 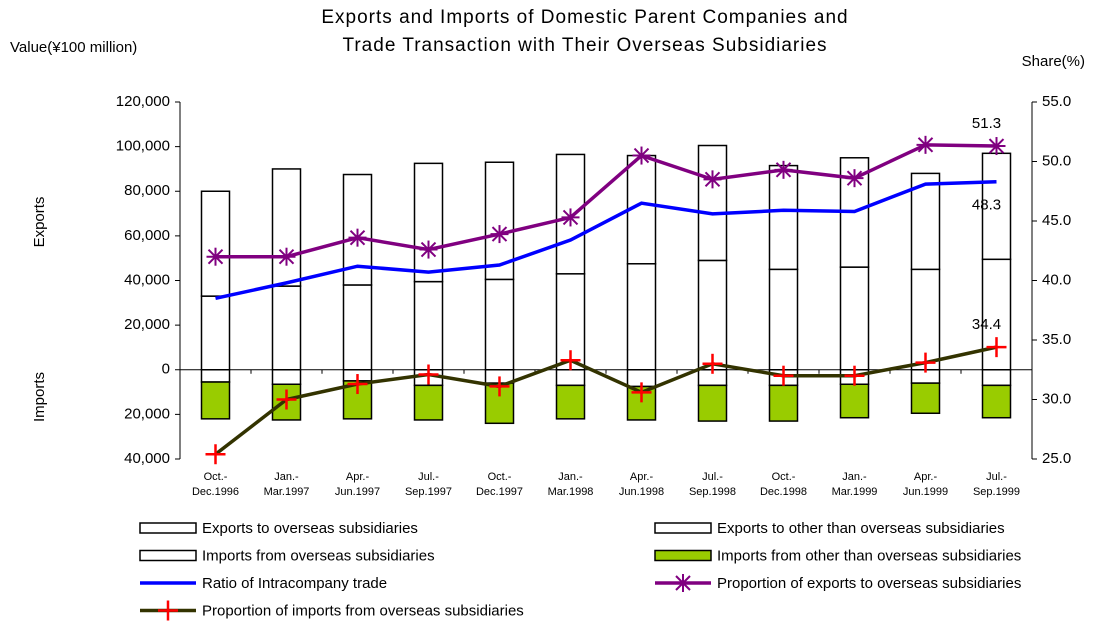 I want to click on y2-tick-label: 50.0, so click(x=1056, y=160).